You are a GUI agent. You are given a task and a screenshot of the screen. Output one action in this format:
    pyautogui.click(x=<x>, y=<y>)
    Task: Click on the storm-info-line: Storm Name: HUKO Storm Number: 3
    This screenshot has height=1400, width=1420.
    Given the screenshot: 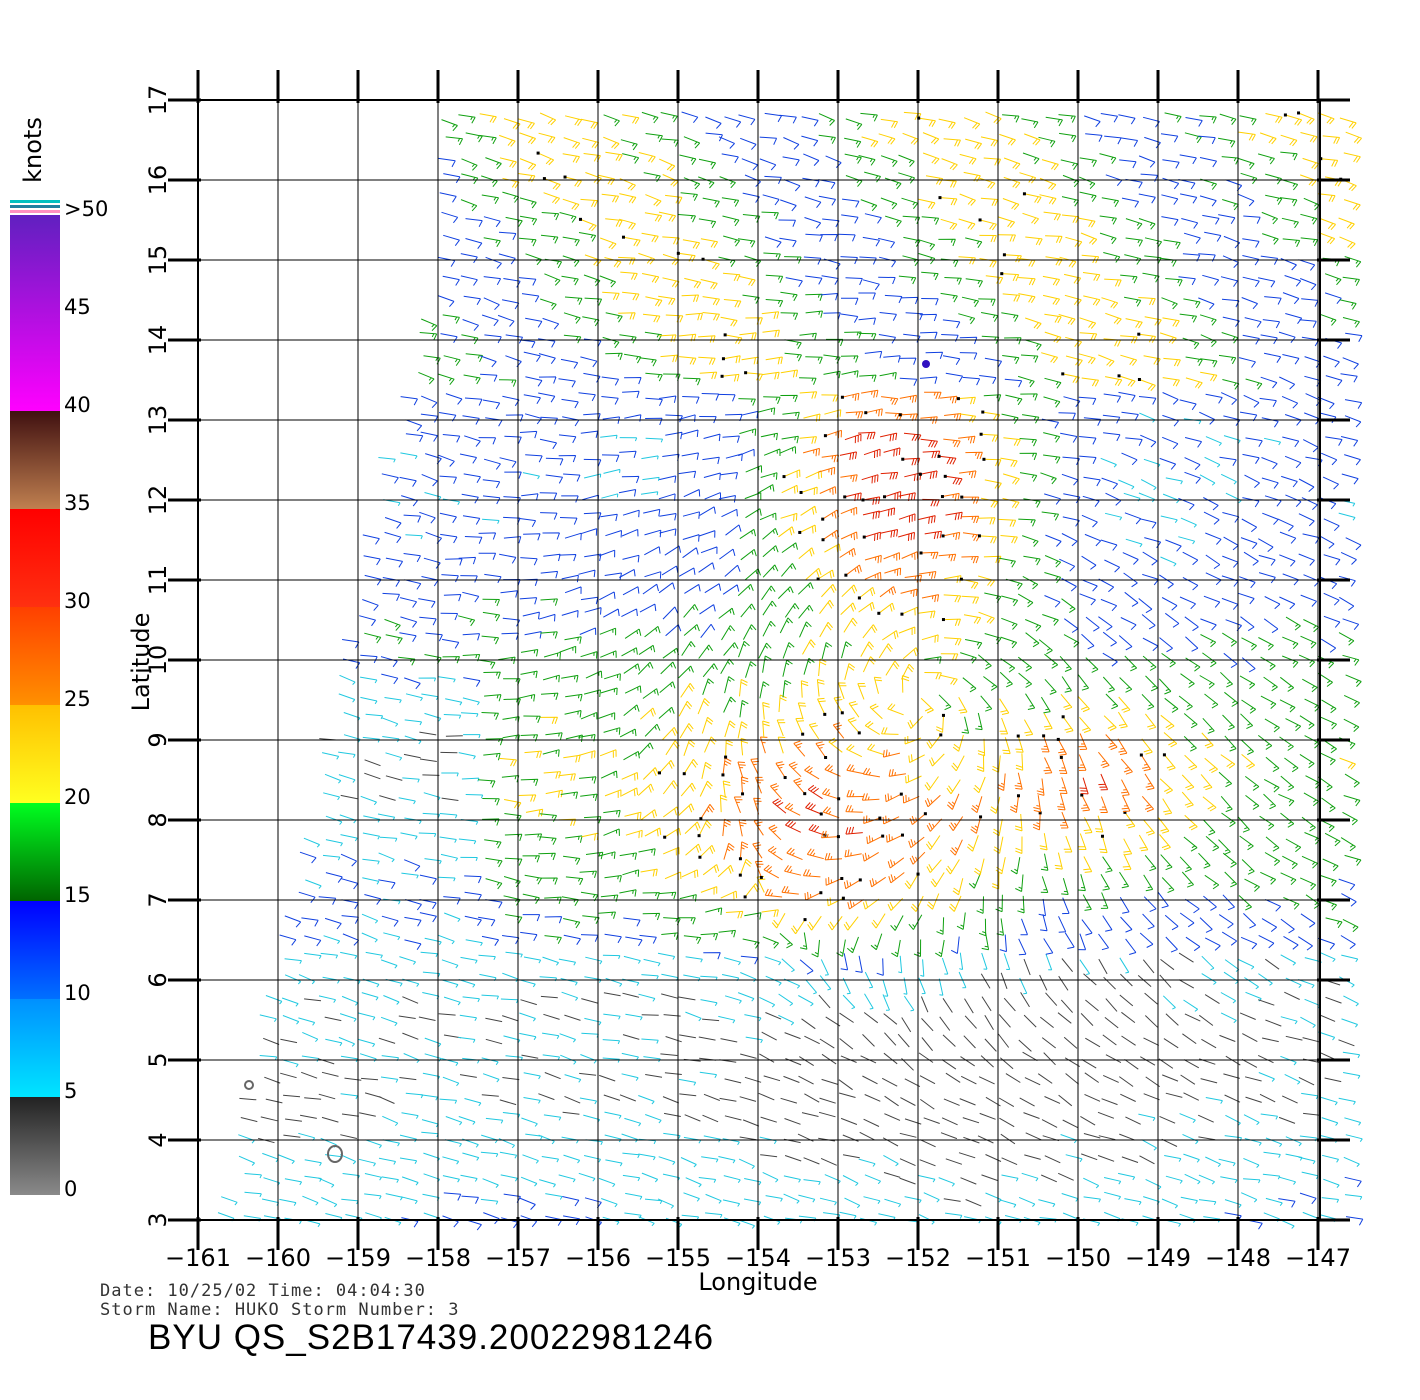 What is the action you would take?
    pyautogui.click(x=280, y=1310)
    